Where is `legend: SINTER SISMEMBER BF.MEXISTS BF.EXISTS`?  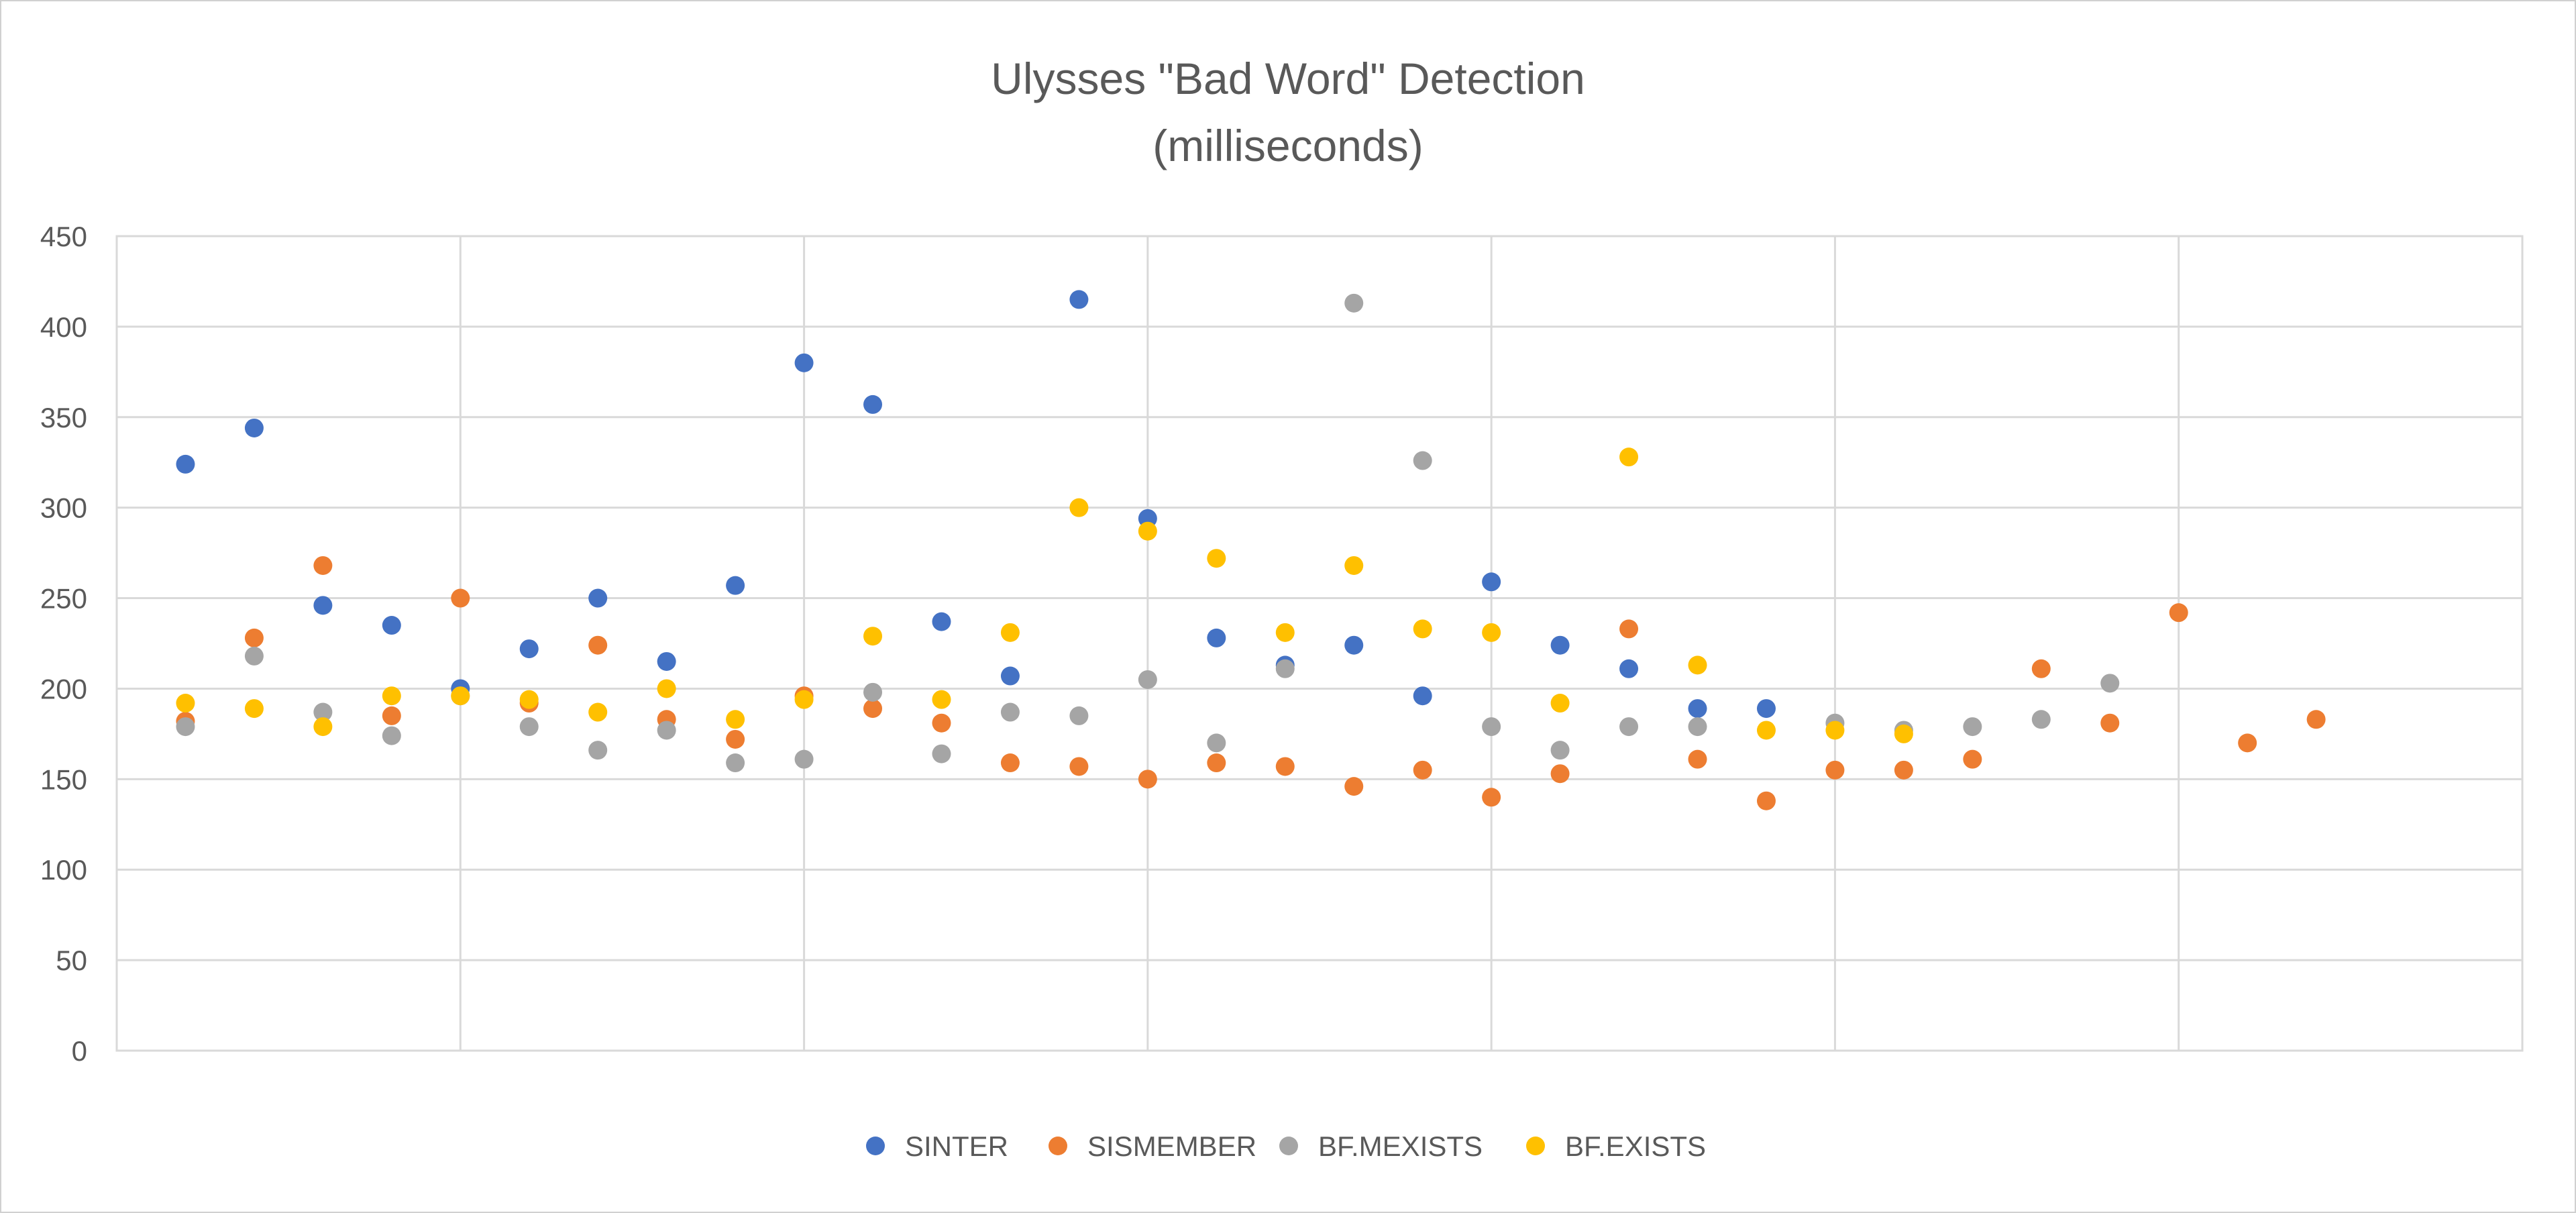
legend: SINTER SISMEMBER BF.MEXISTS BF.EXISTS is located at coordinates (1286, 1146).